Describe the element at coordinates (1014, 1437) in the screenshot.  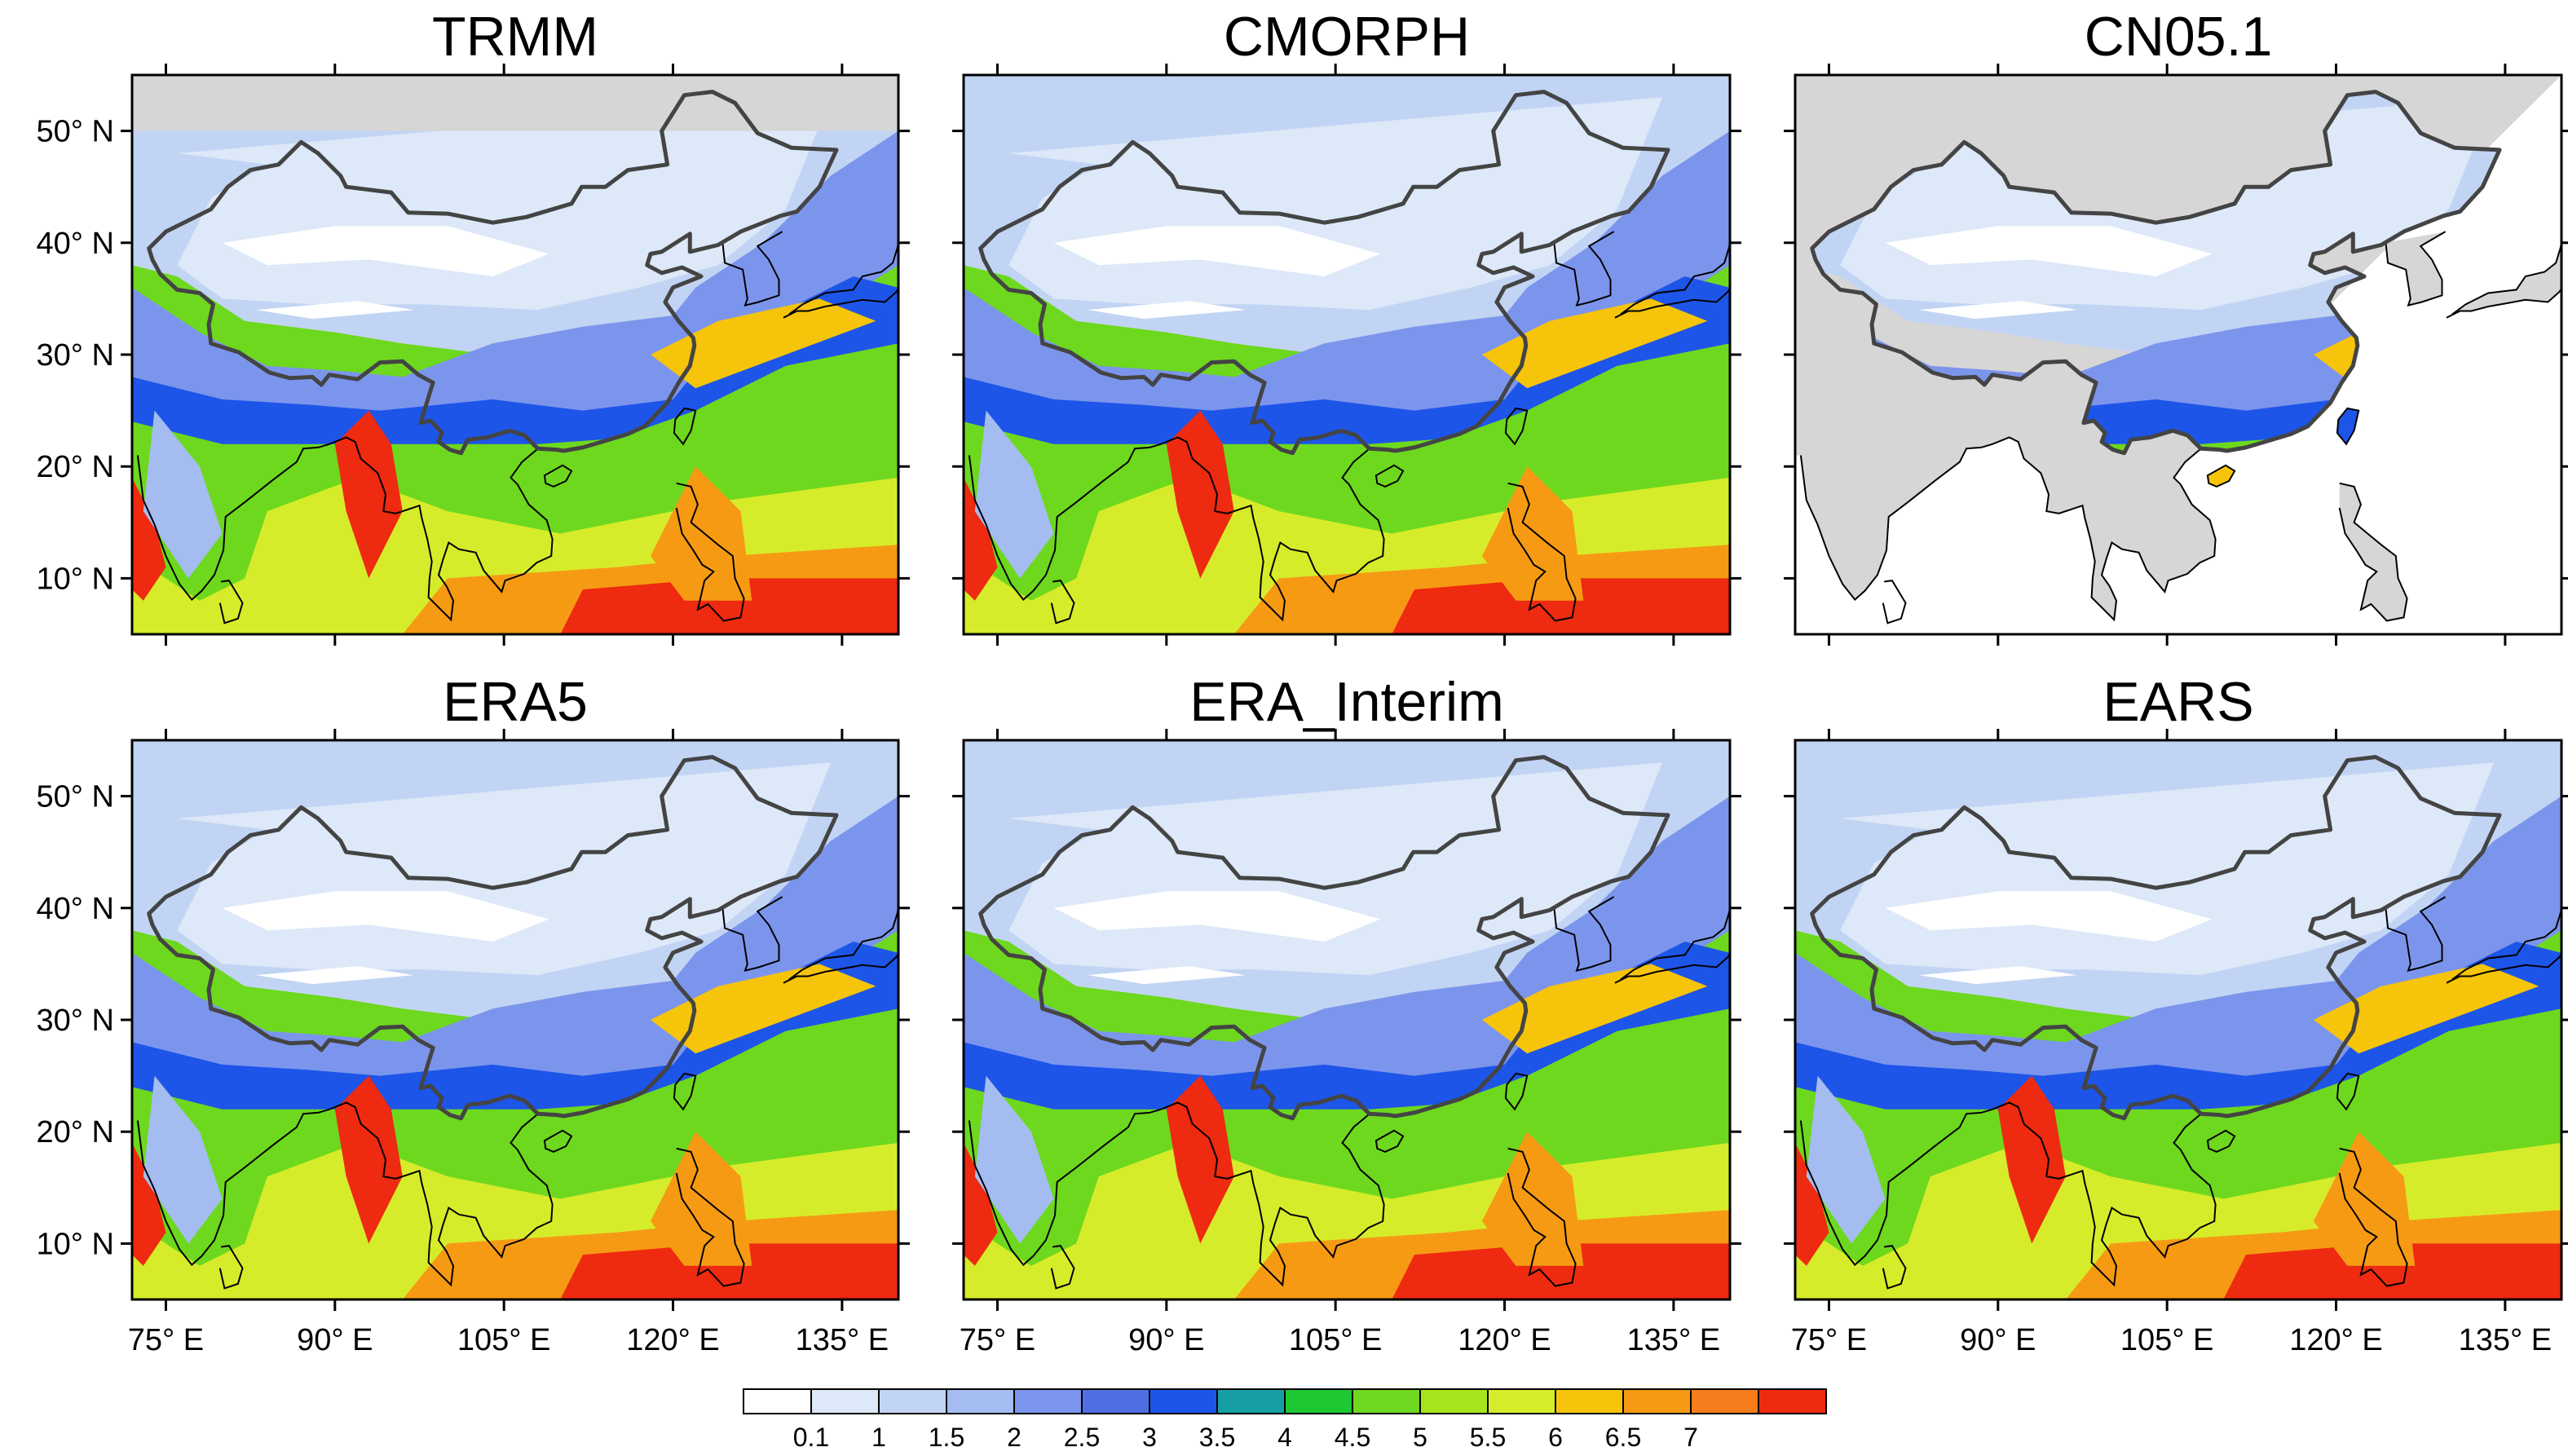
I see `colorbar-label: 2` at that location.